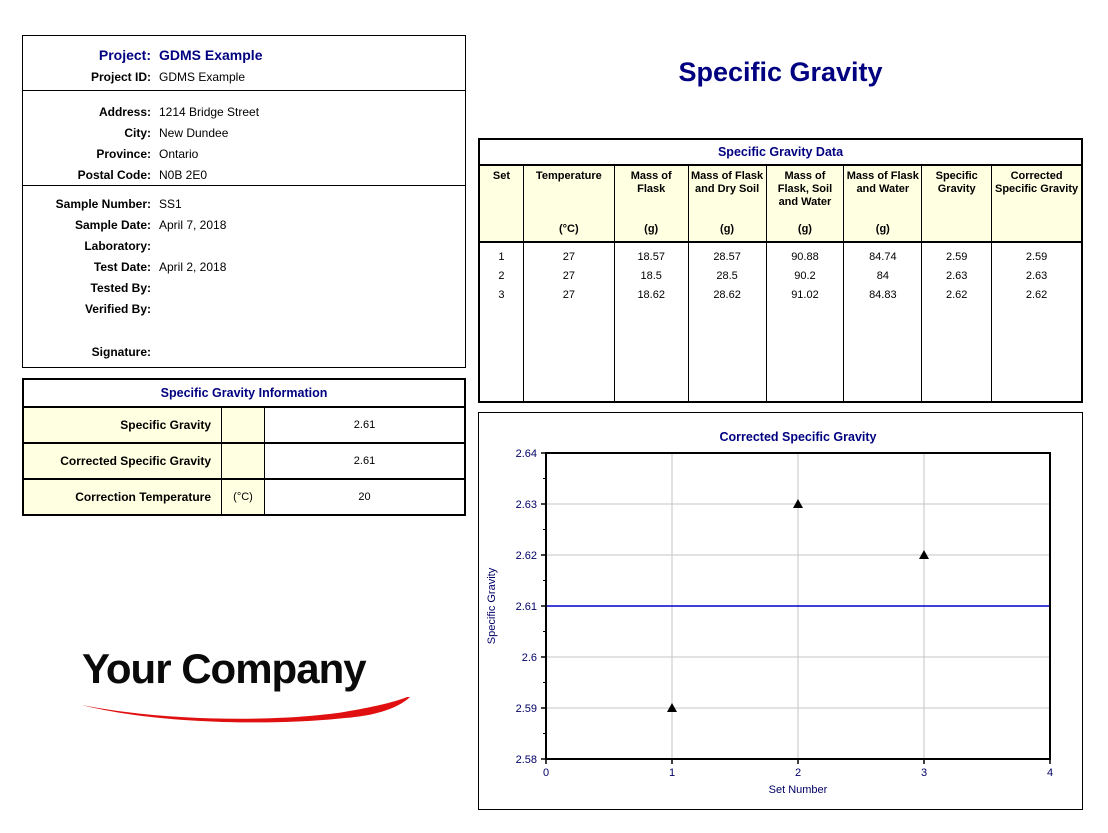  Describe the element at coordinates (244, 267) in the screenshot. I see `field-row: Test Date: April 2, 2018` at that location.